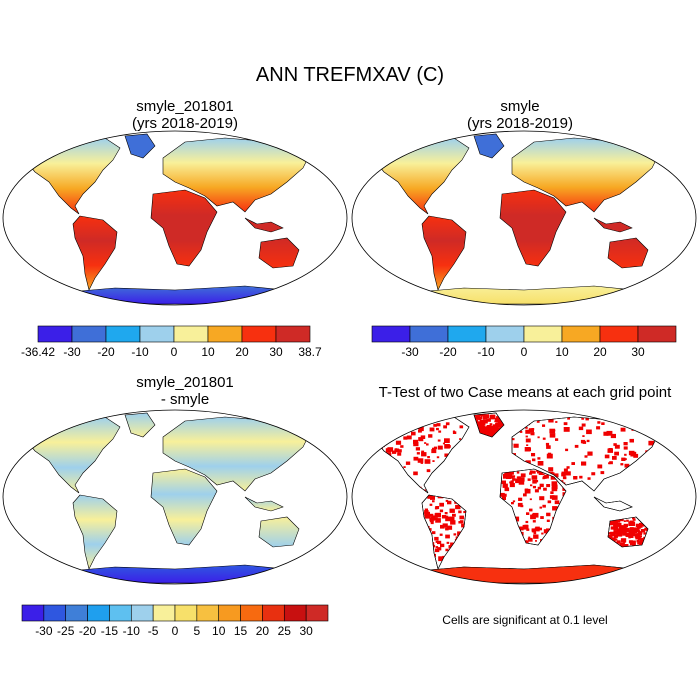 The width and height of the screenshot is (700, 700). What do you see at coordinates (525, 620) in the screenshot?
I see `significance-footnote: Cells are significant at 0.1 level` at bounding box center [525, 620].